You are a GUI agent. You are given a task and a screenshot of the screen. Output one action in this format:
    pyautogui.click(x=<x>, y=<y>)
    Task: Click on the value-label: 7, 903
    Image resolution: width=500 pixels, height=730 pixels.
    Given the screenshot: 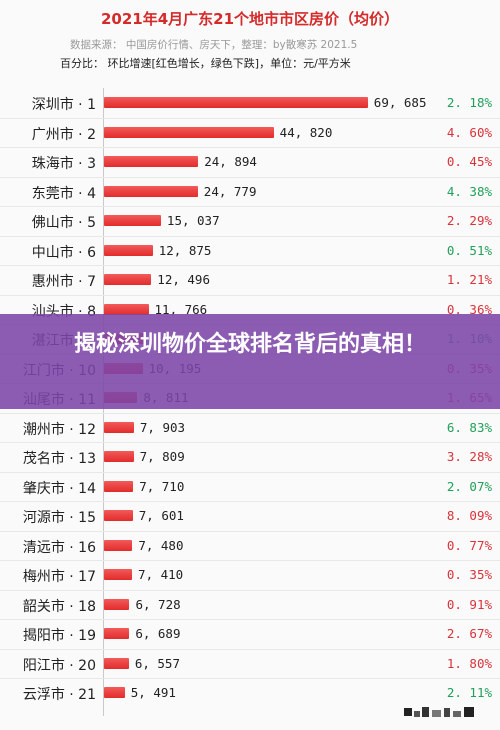 What is the action you would take?
    pyautogui.click(x=162, y=427)
    